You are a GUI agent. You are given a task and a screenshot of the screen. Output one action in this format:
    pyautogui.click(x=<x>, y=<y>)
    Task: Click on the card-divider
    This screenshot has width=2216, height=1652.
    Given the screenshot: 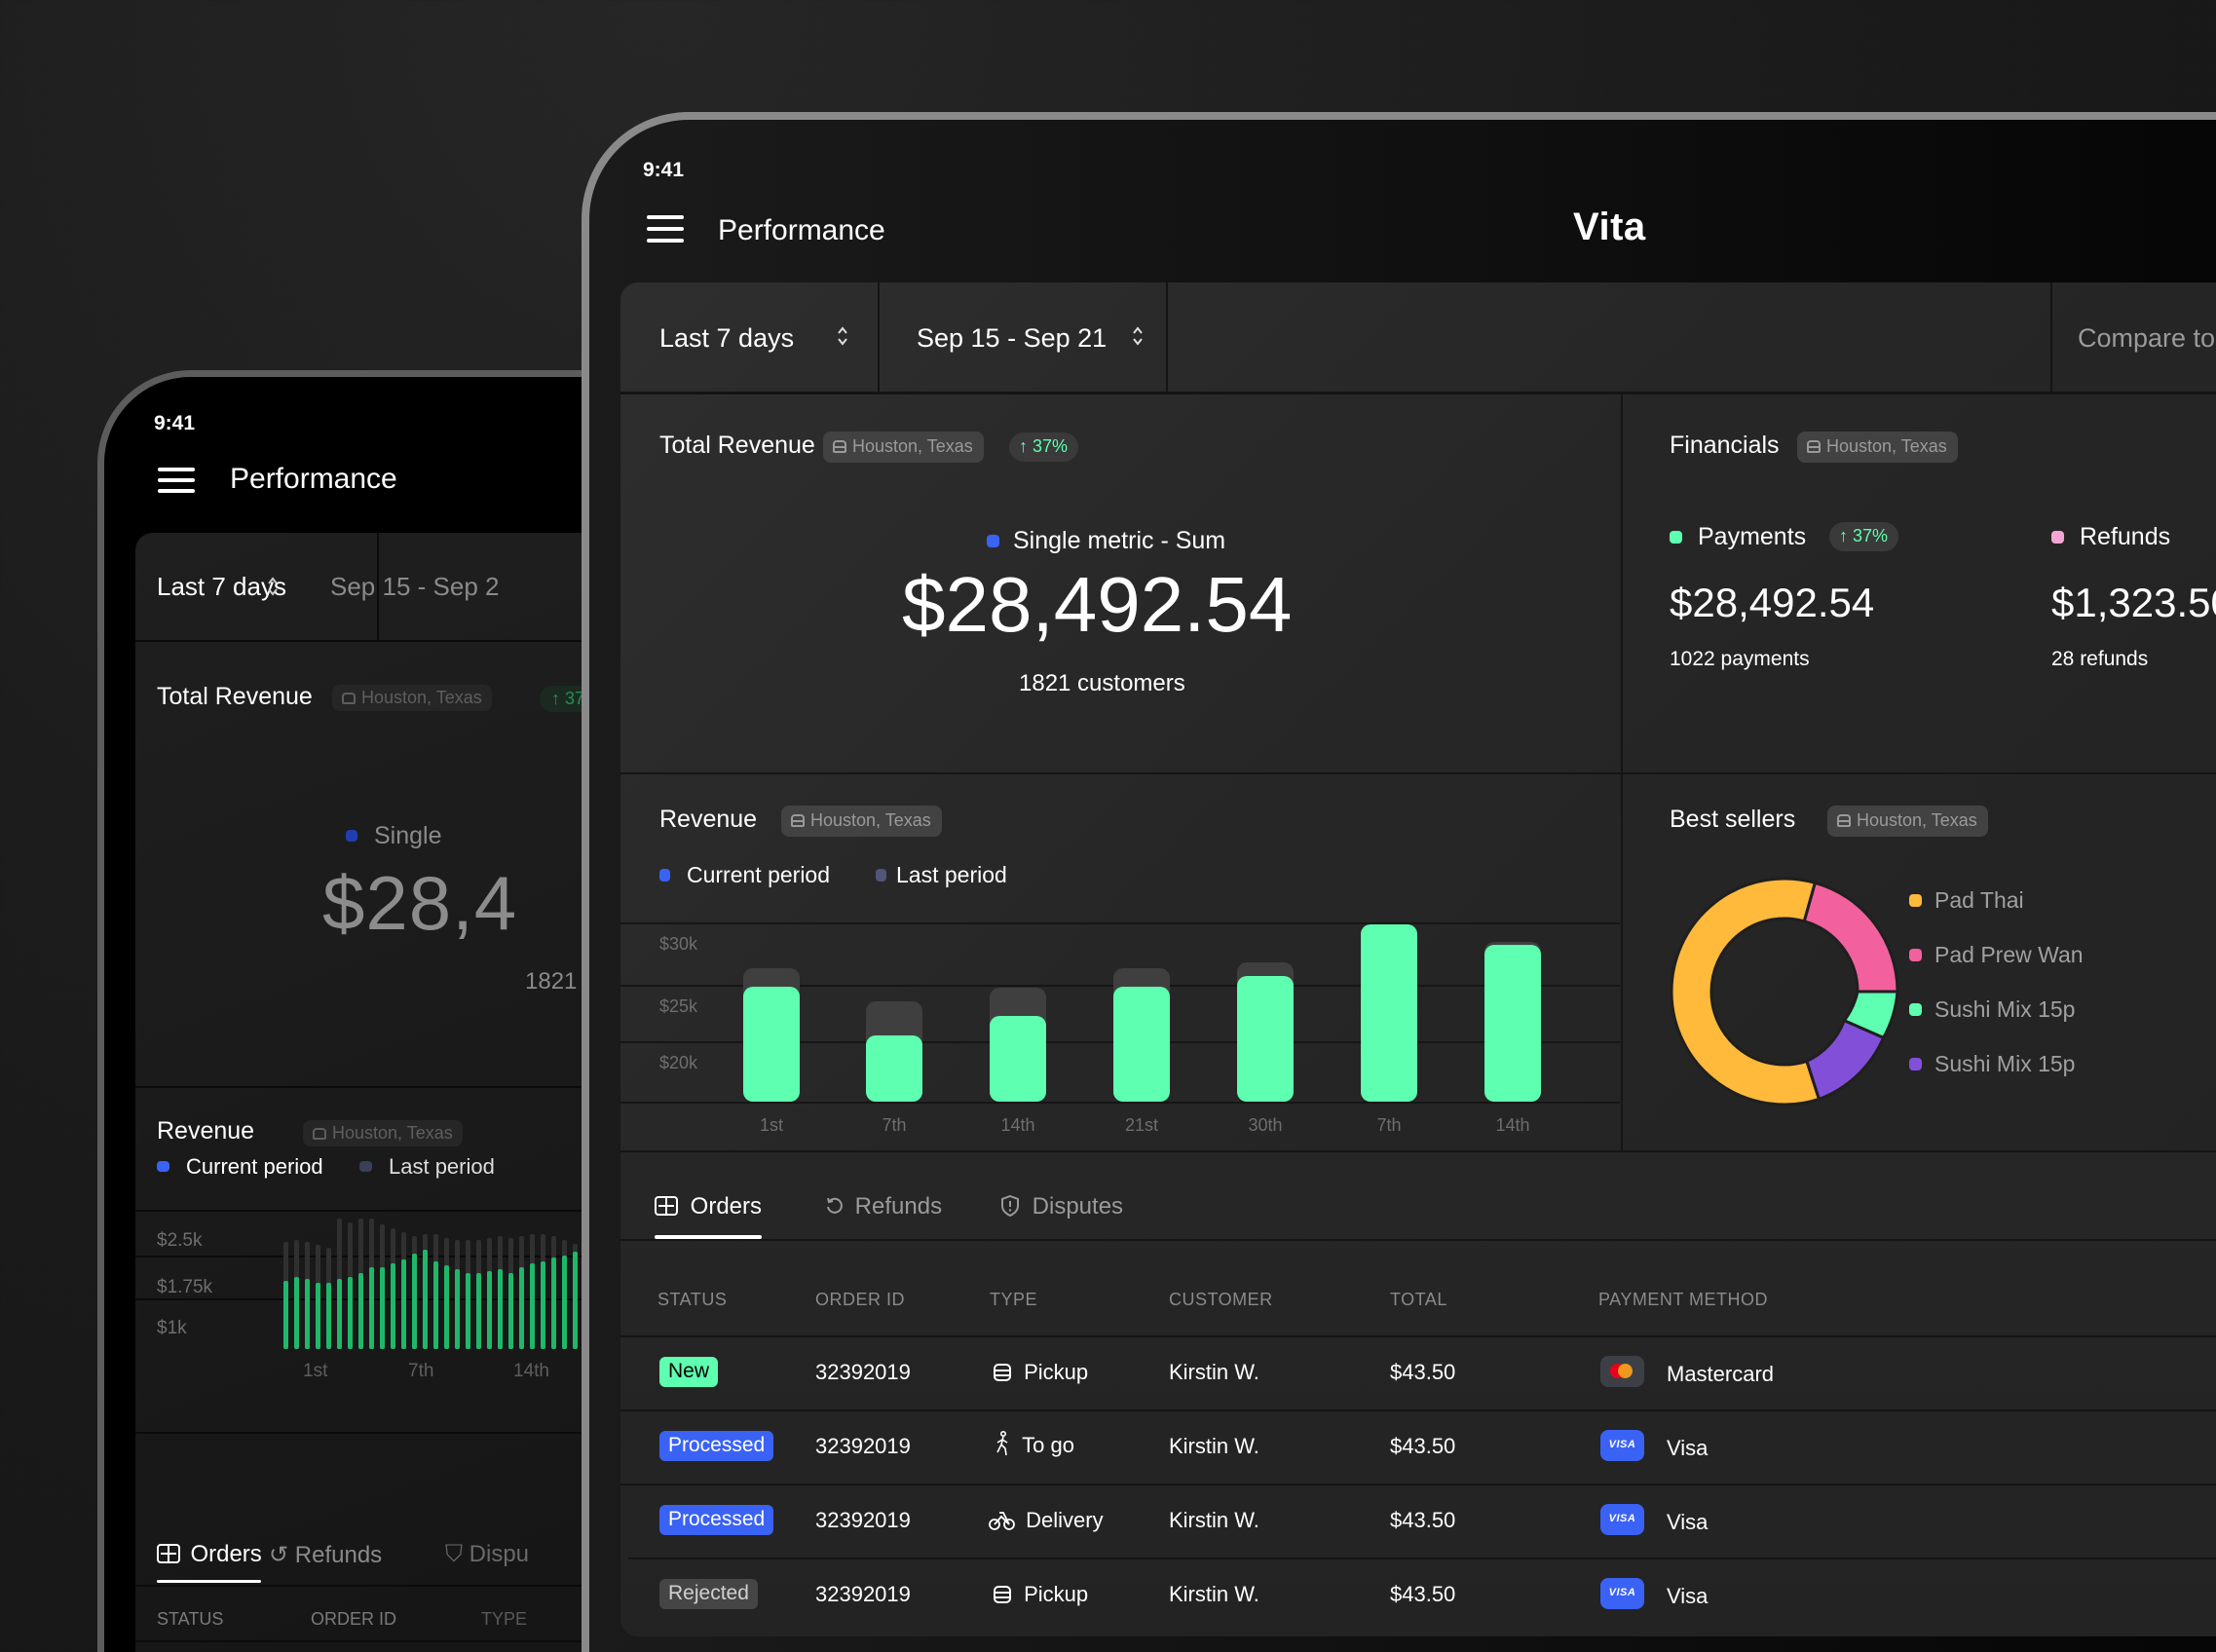 What is the action you would take?
    pyautogui.click(x=1418, y=1151)
    